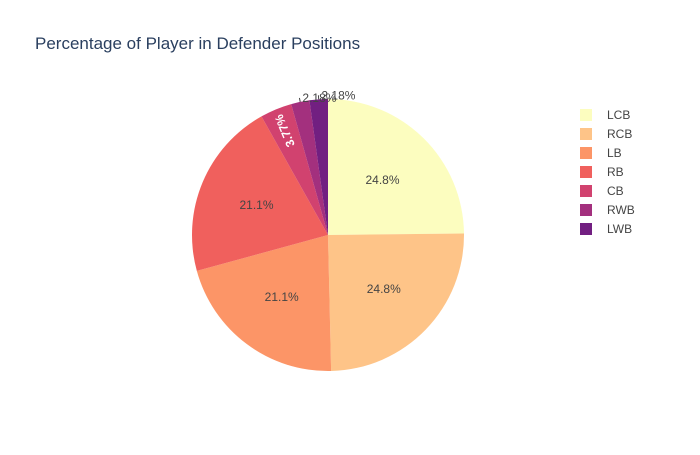  I want to click on legend-item-lb: LB, so click(601, 153).